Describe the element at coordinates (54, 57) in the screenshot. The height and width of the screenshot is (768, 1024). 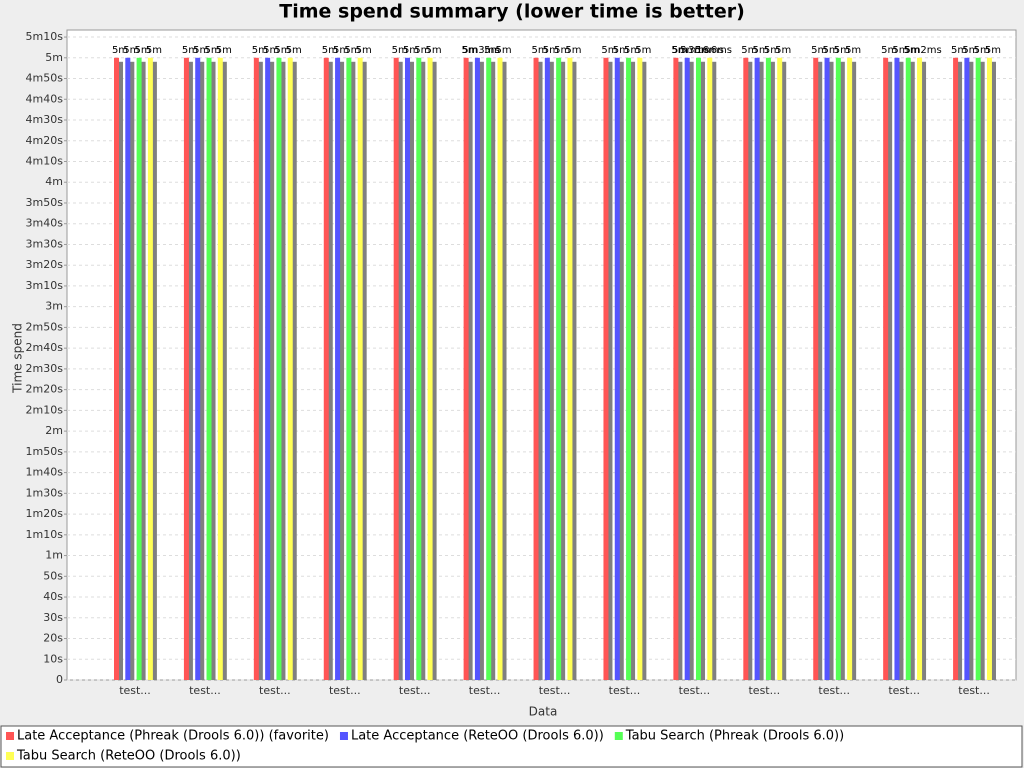
I see `y-tick-label: 5m` at that location.